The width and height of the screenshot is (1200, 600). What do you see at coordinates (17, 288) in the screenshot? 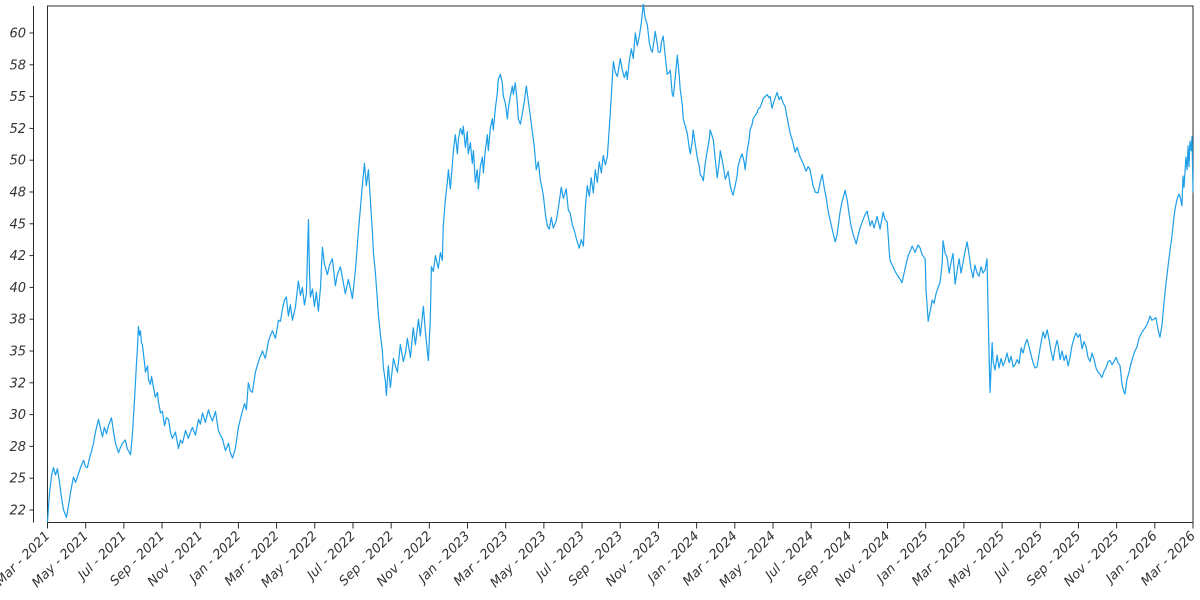
I see `y-tick-label: 40` at bounding box center [17, 288].